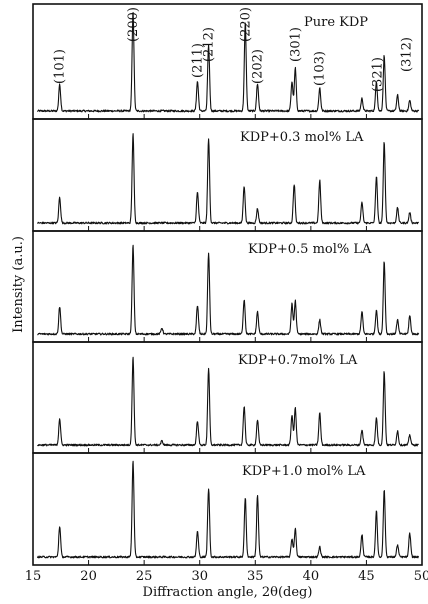 The width and height of the screenshot is (428, 604). What do you see at coordinates (366, 576) in the screenshot?
I see `x-tick-label: 45` at bounding box center [366, 576].